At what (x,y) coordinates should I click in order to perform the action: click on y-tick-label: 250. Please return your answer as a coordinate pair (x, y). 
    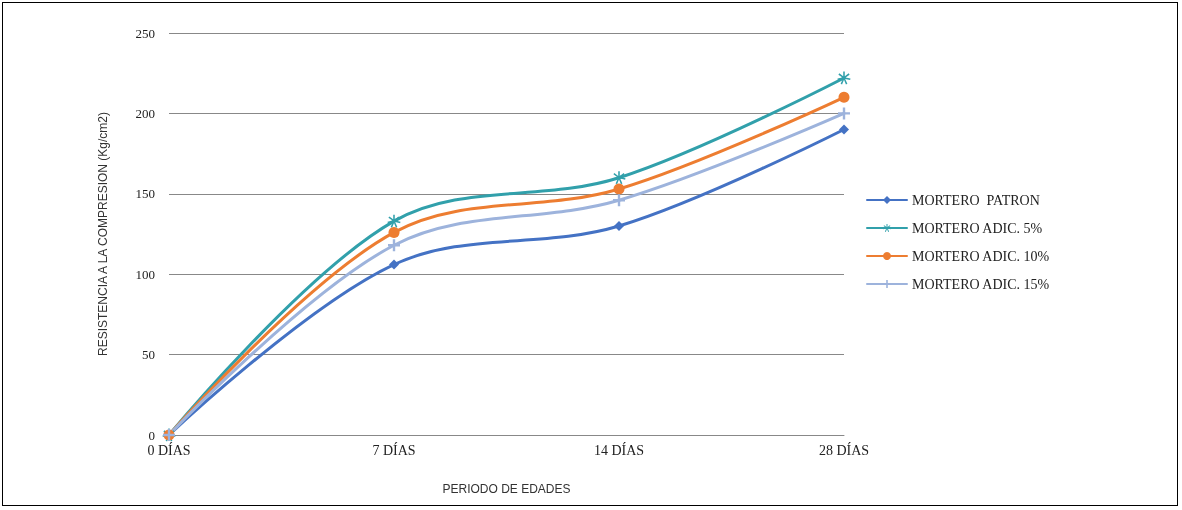
    Looking at the image, I should click on (145, 33).